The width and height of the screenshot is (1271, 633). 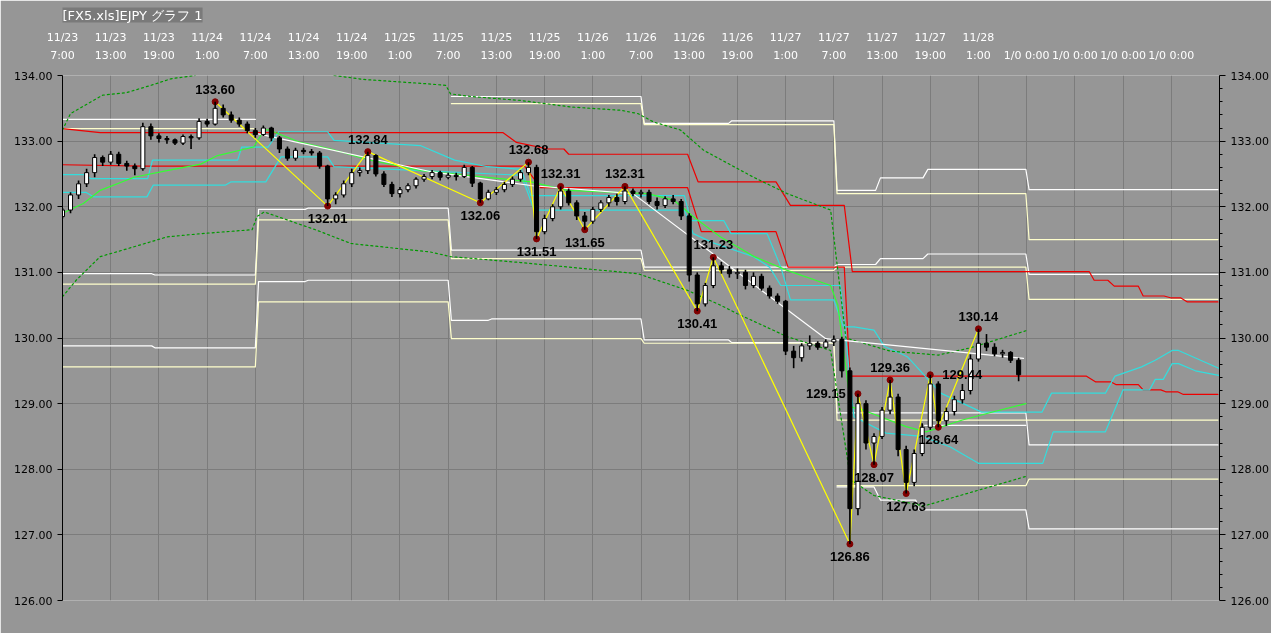 I want to click on x-tick-label: 11/23 19:00, so click(x=159, y=46).